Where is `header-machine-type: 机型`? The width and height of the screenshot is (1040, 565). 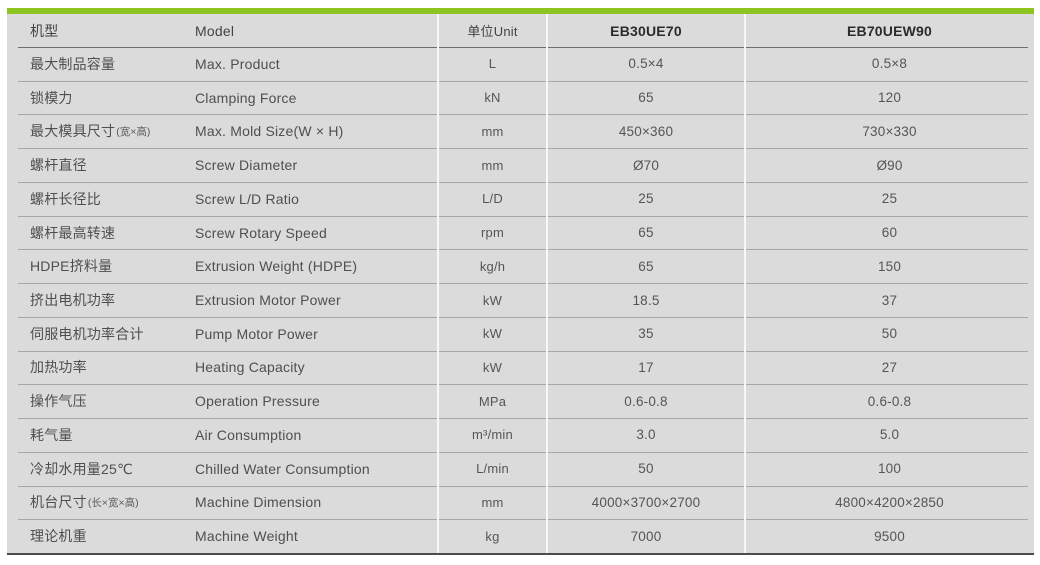
header-machine-type: 机型 is located at coordinates (44, 30).